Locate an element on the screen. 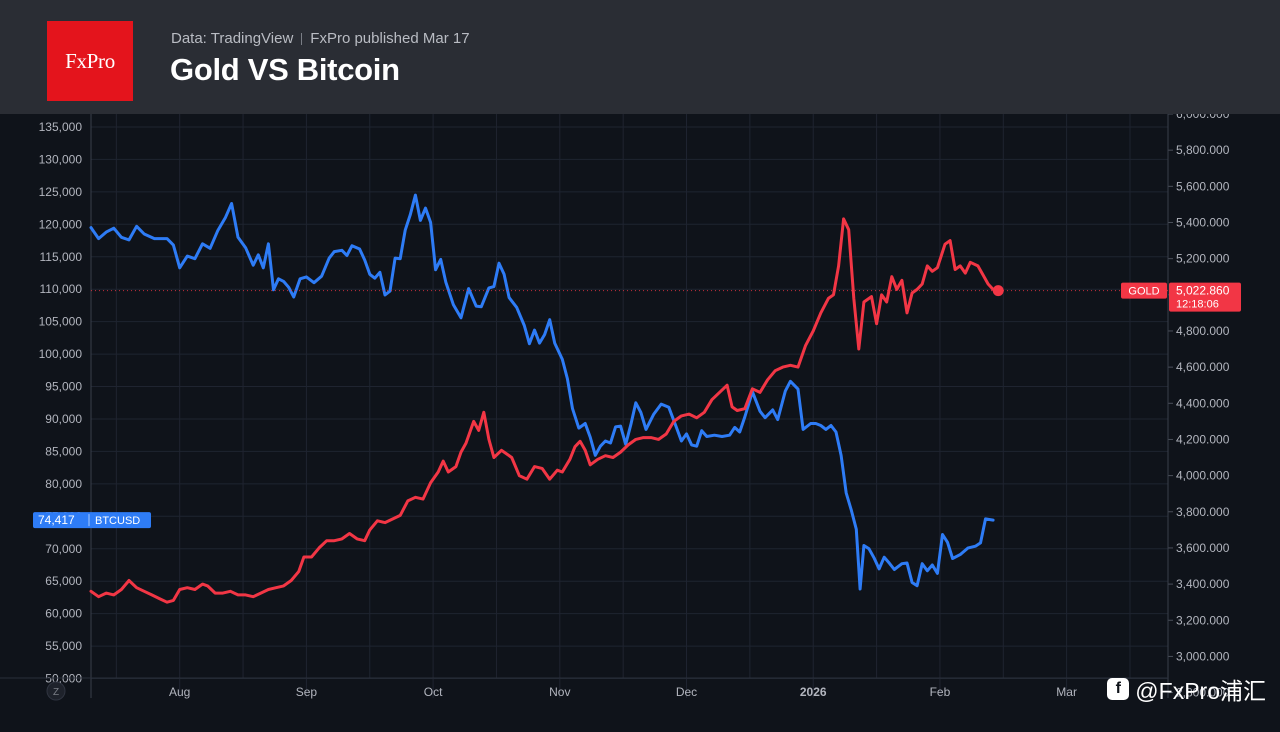  x-tick-label: Dec is located at coordinates (686, 692).